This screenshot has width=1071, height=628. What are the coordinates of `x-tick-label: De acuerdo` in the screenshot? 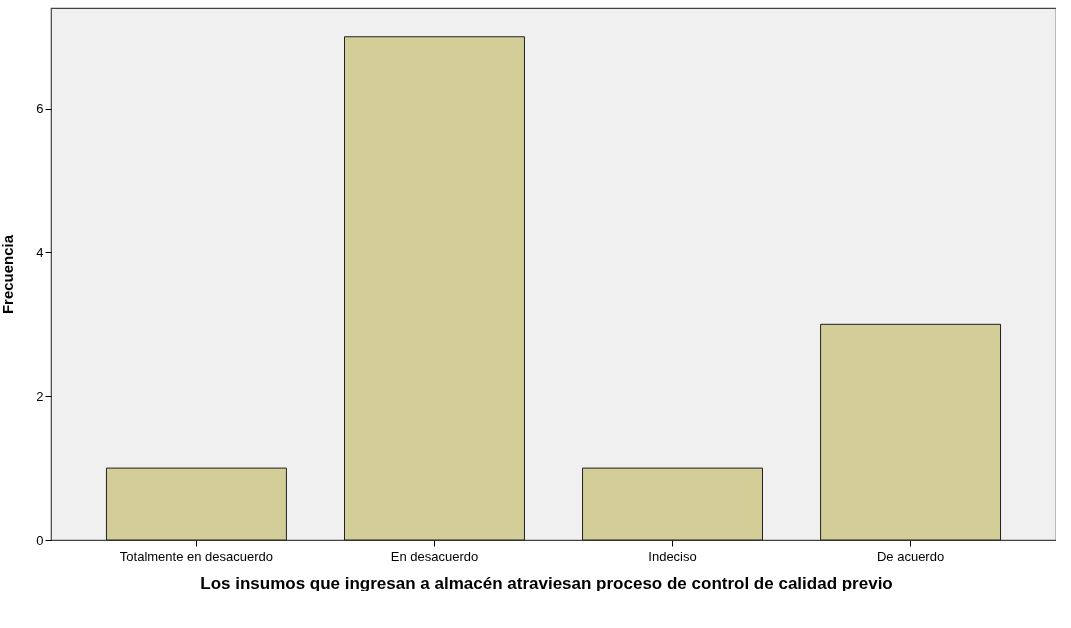 It's located at (910, 556).